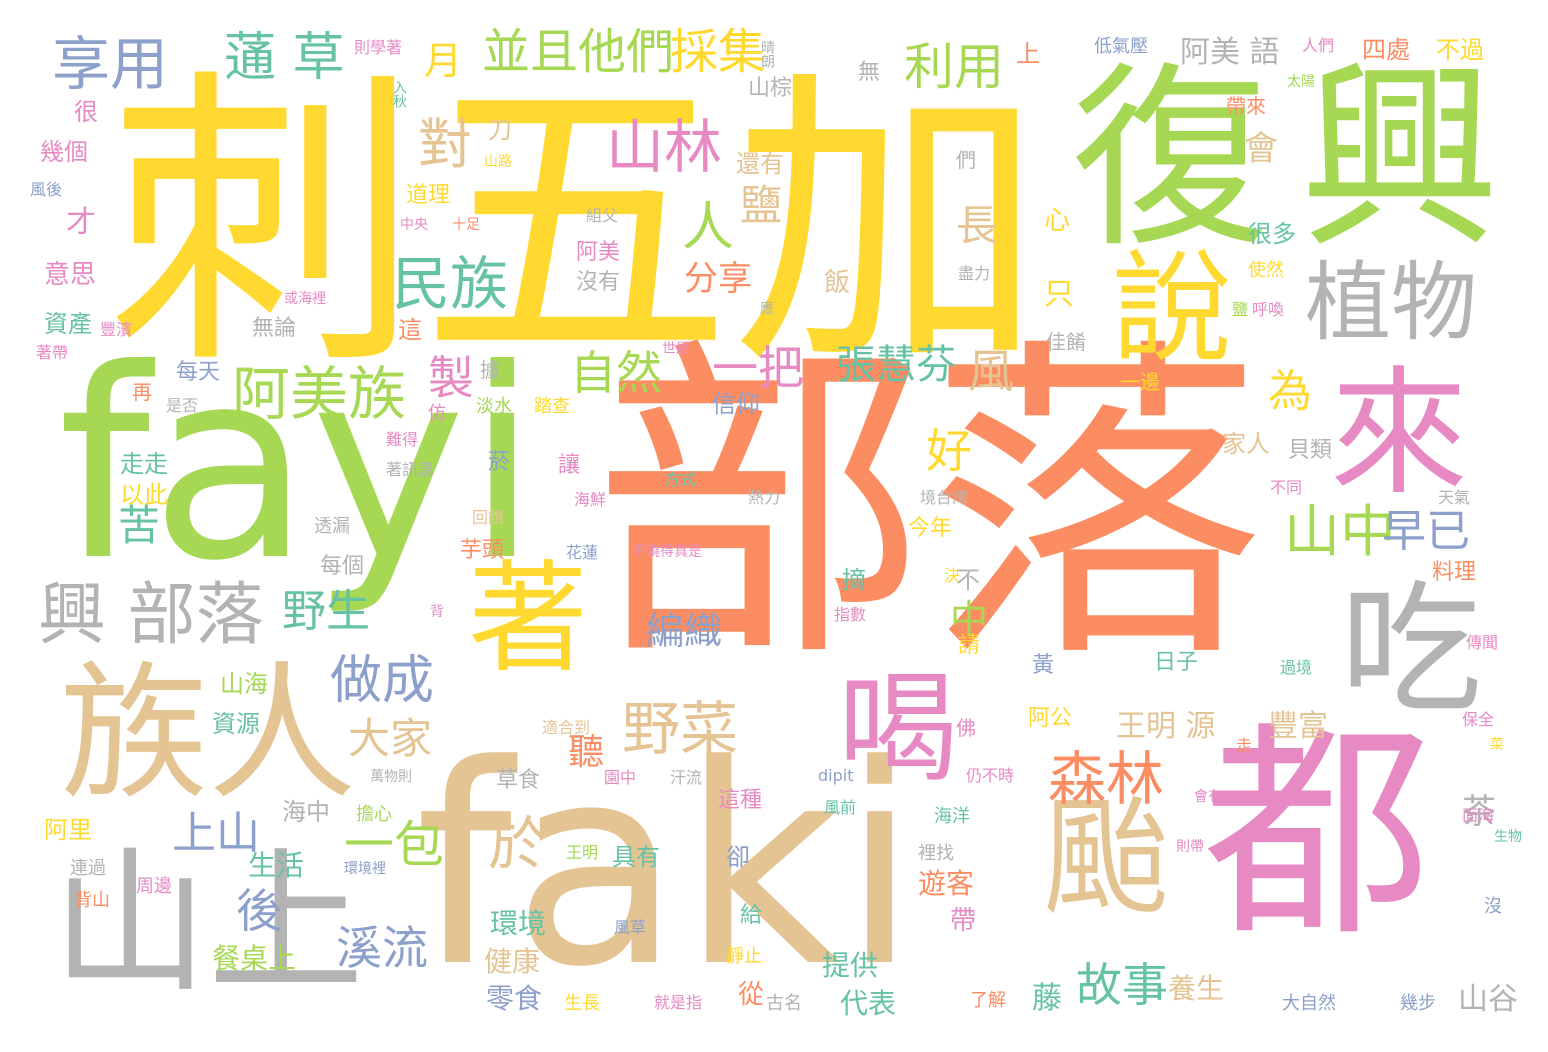 This screenshot has width=1548, height=1052. What do you see at coordinates (1122, 985) in the screenshot?
I see `word-gushi: 故事` at bounding box center [1122, 985].